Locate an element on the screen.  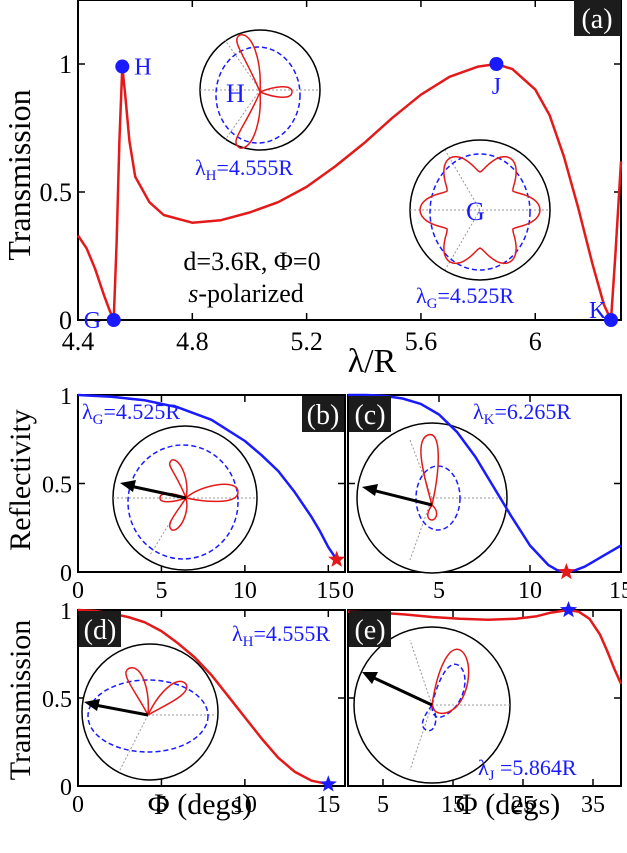
inset-e-arrow-head is located at coordinates (370, 678).